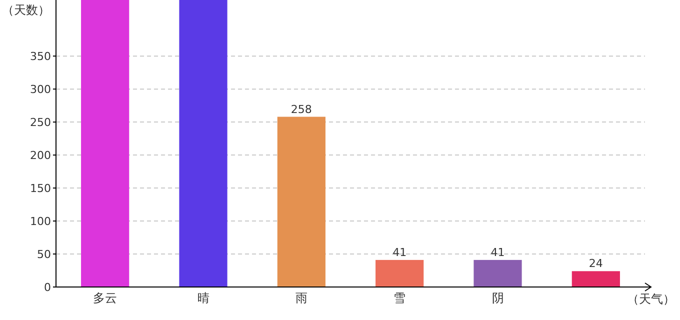 Image resolution: width=680 pixels, height=320 pixels. I want to click on x-tick-label: 阴, so click(498, 298).